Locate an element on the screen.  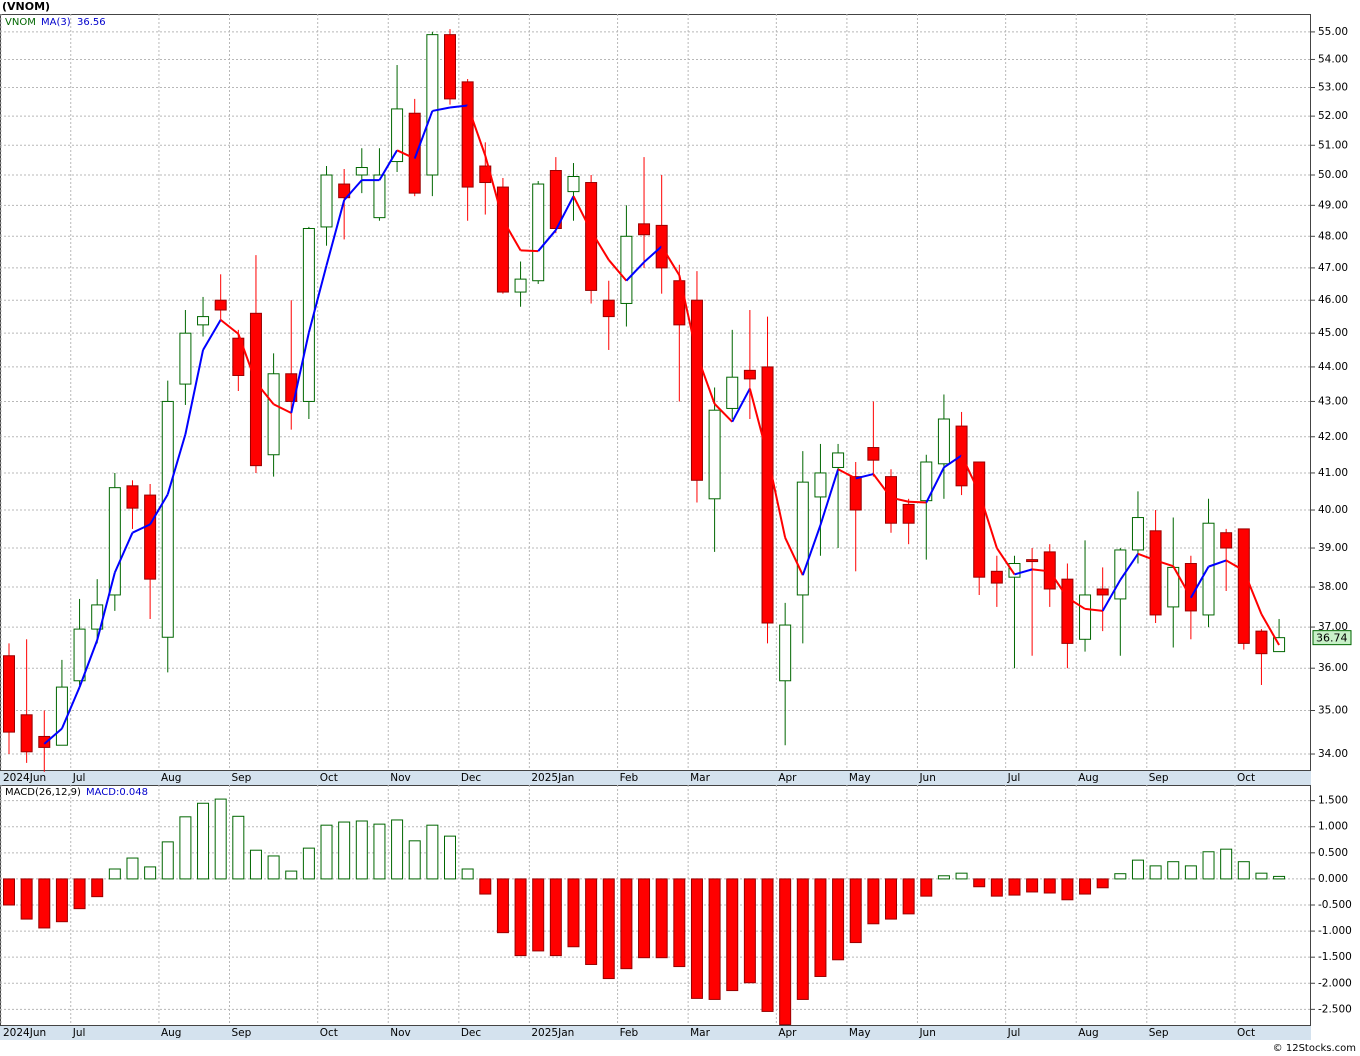
y-tick-label: 39.00 is located at coordinates (1333, 548).